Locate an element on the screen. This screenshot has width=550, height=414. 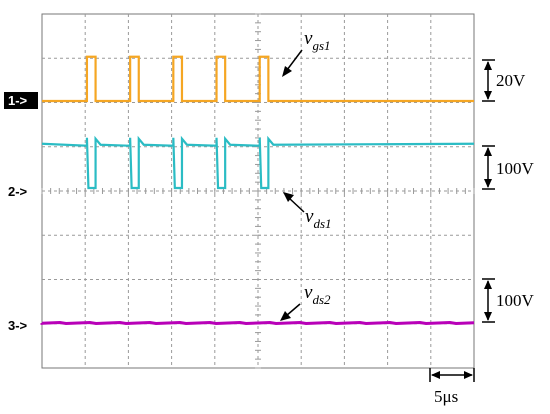
svg-text: vds1 is located at coordinates (318, 218).